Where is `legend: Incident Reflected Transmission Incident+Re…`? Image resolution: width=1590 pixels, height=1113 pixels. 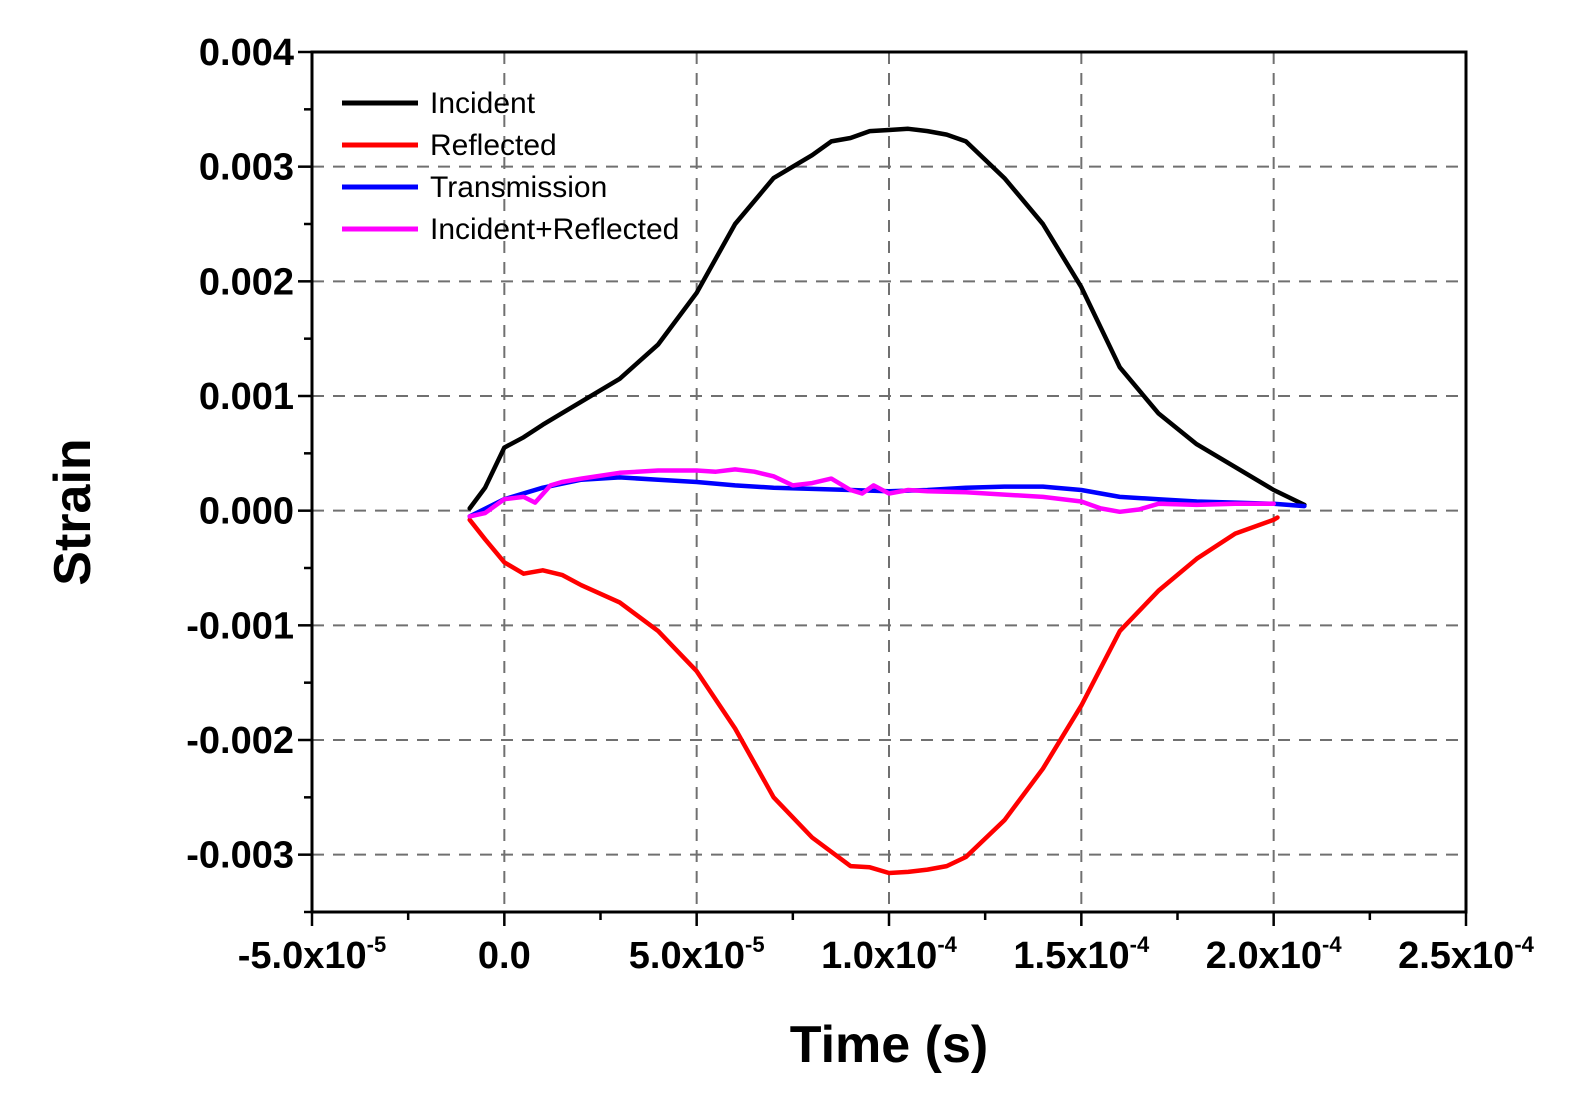
legend: Incident Reflected Transmission Incident+Re… is located at coordinates (510, 166).